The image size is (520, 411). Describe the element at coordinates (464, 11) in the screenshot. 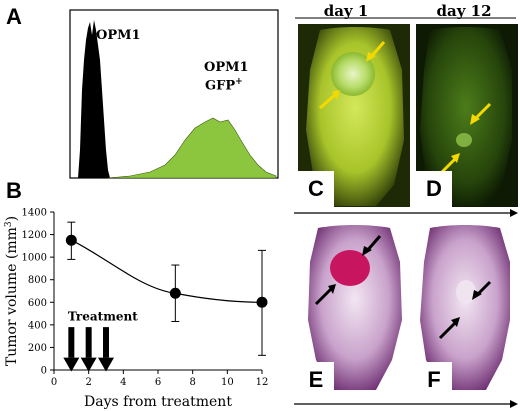

I see `day-label-right: day 12` at that location.